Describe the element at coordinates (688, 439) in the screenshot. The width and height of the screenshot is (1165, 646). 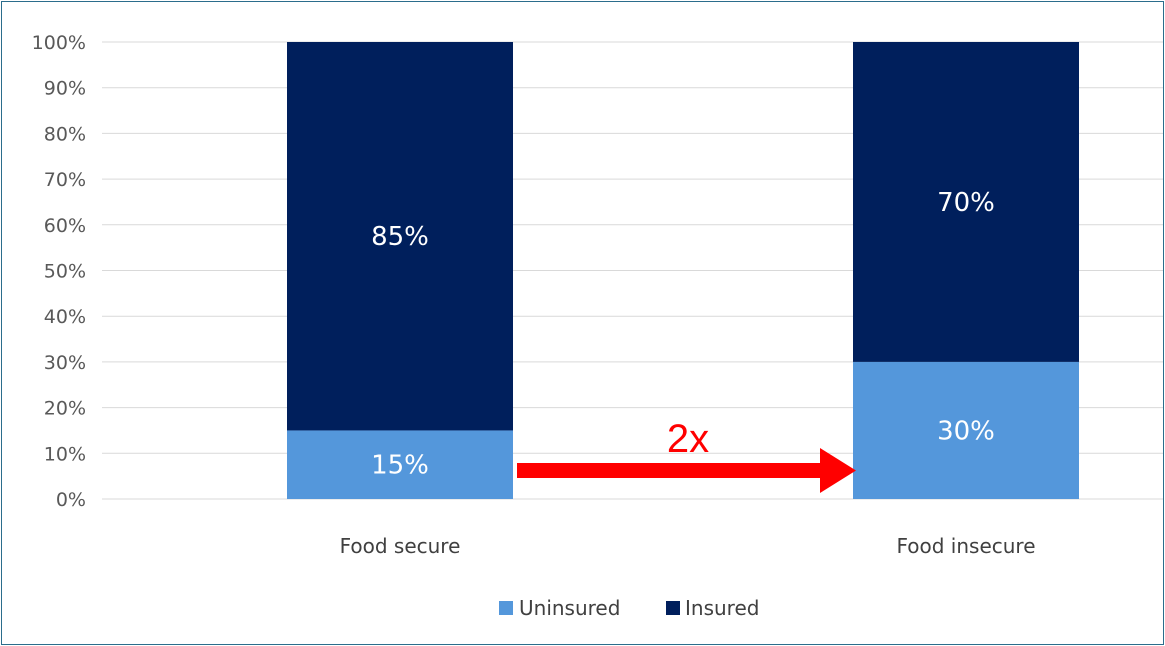
I see `annotation-label: 2x` at that location.